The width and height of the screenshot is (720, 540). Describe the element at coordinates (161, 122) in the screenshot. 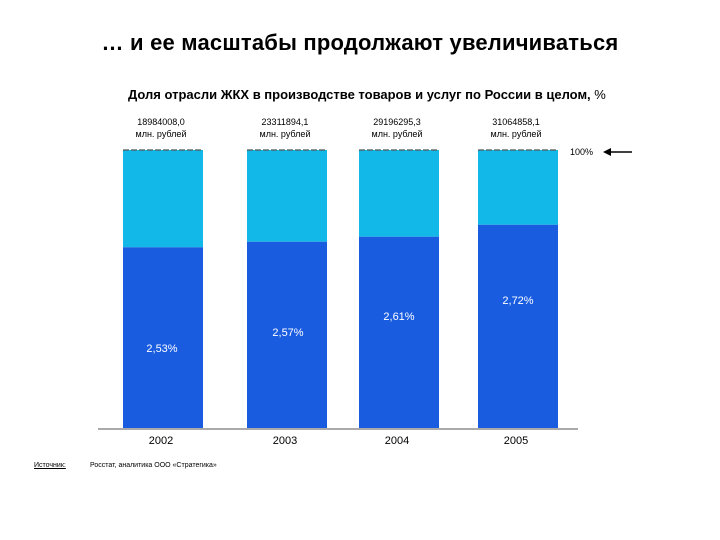

I see `bar-total-value: 18984008,0` at that location.